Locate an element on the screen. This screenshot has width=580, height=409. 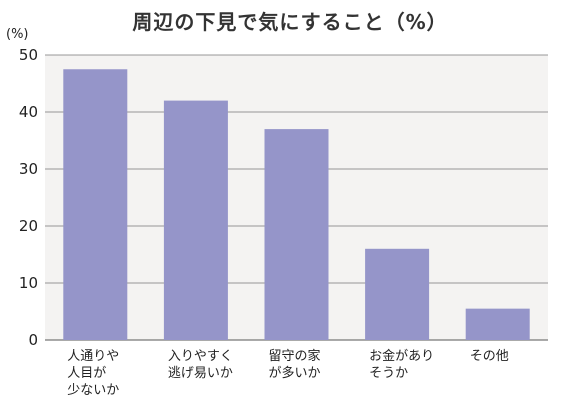
y-tick-label: 10 is located at coordinates (28, 283).